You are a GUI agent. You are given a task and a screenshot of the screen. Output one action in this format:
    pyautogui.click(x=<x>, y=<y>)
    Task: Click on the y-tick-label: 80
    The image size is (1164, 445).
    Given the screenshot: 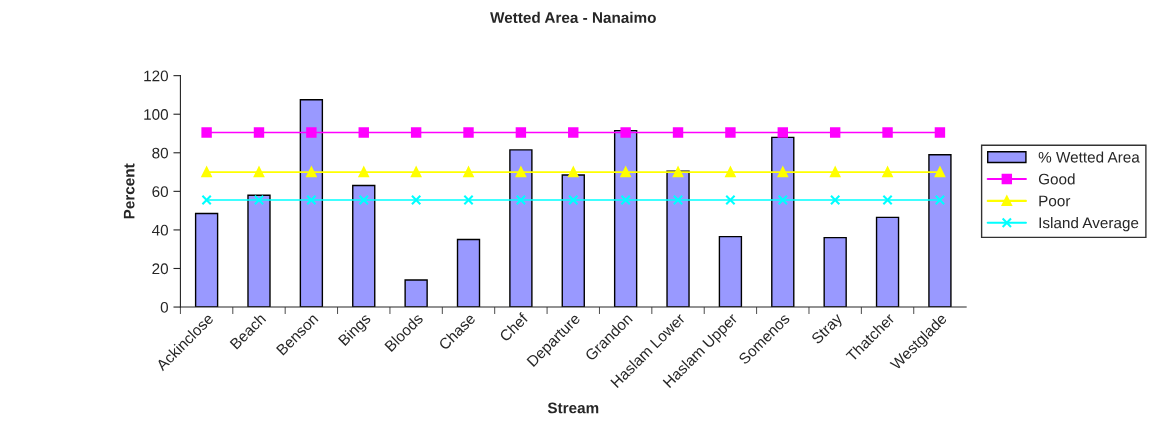 What is the action you would take?
    pyautogui.click(x=160, y=153)
    